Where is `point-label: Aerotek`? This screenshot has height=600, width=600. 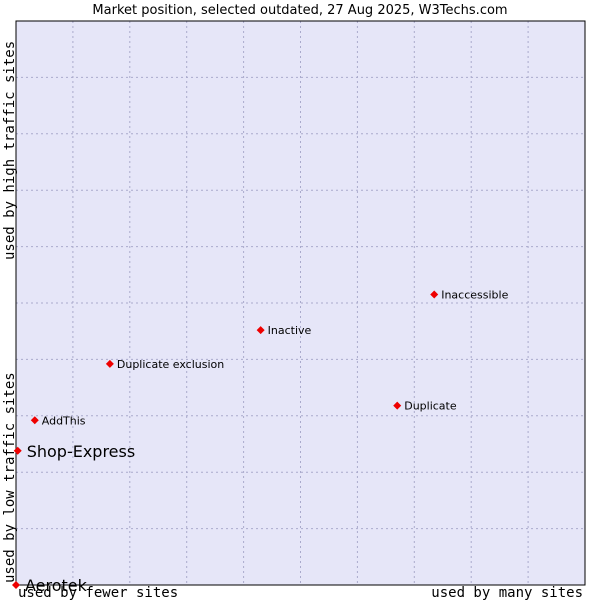
point-label: Aerotek is located at coordinates (56, 585).